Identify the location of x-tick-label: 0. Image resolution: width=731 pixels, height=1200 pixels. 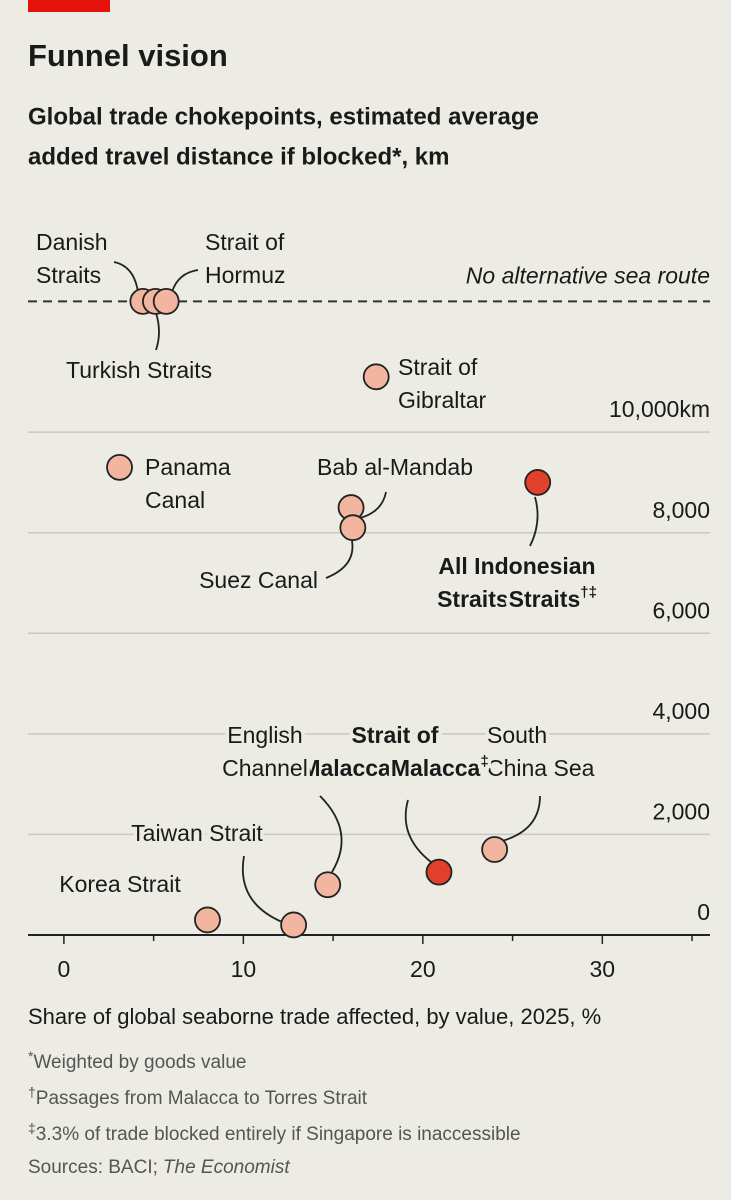
(63, 969).